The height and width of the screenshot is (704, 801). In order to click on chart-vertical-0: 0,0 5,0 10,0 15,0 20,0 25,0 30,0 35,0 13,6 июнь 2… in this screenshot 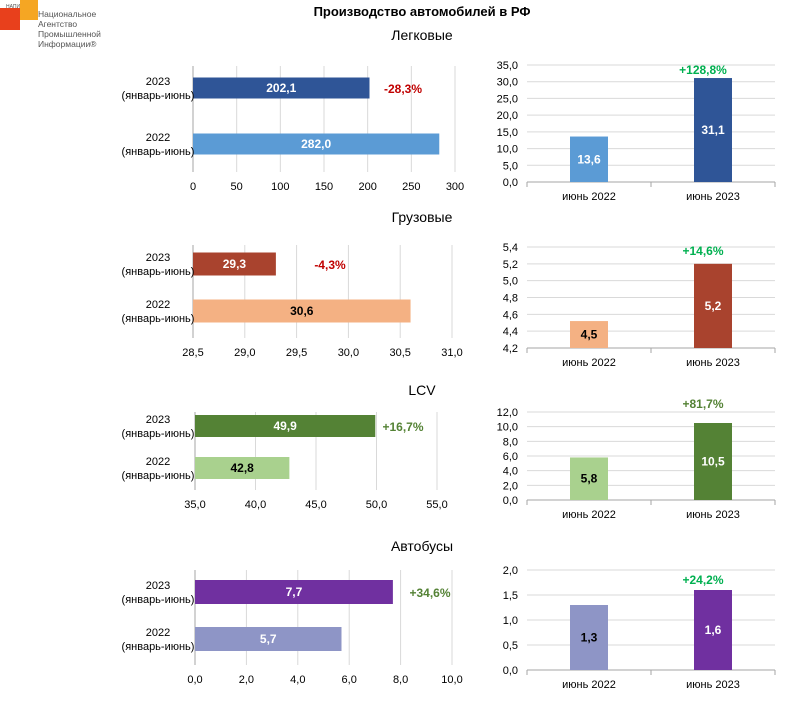, I will do `click(636, 131)`.